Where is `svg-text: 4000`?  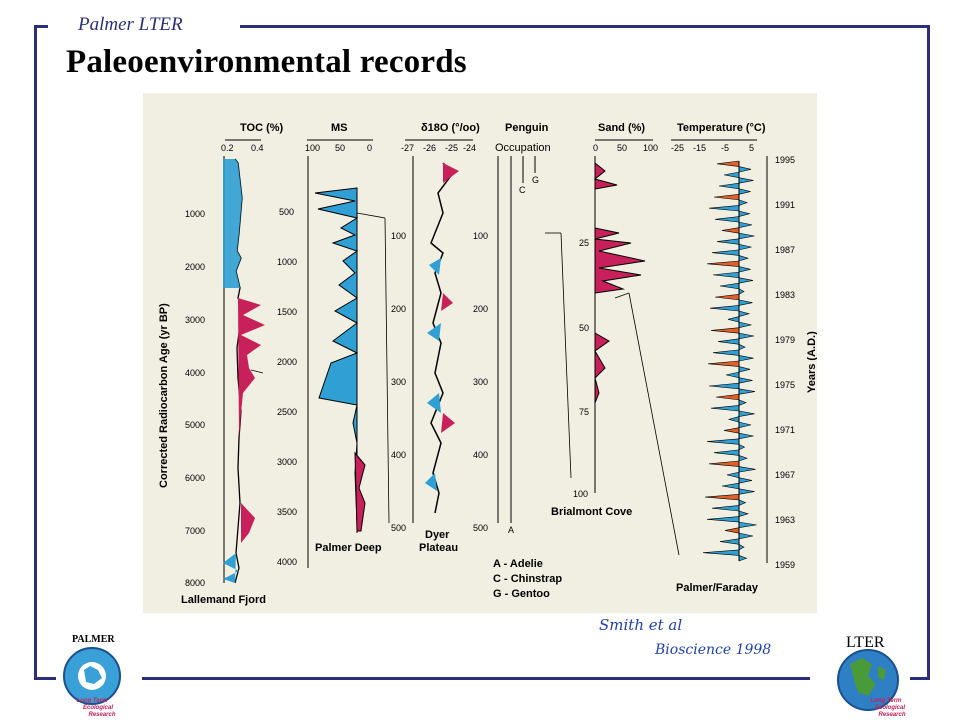 svg-text: 4000 is located at coordinates (287, 562).